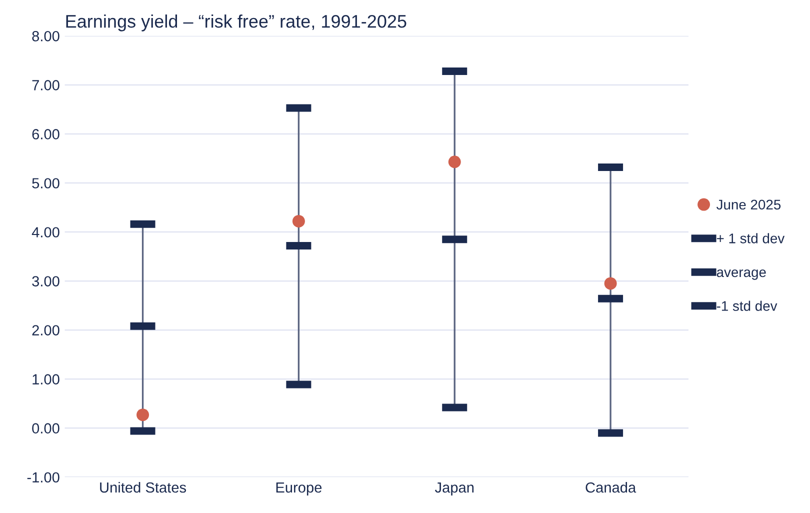 The width and height of the screenshot is (810, 513). Describe the element at coordinates (748, 205) in the screenshot. I see `legend-label: June 2025` at that location.